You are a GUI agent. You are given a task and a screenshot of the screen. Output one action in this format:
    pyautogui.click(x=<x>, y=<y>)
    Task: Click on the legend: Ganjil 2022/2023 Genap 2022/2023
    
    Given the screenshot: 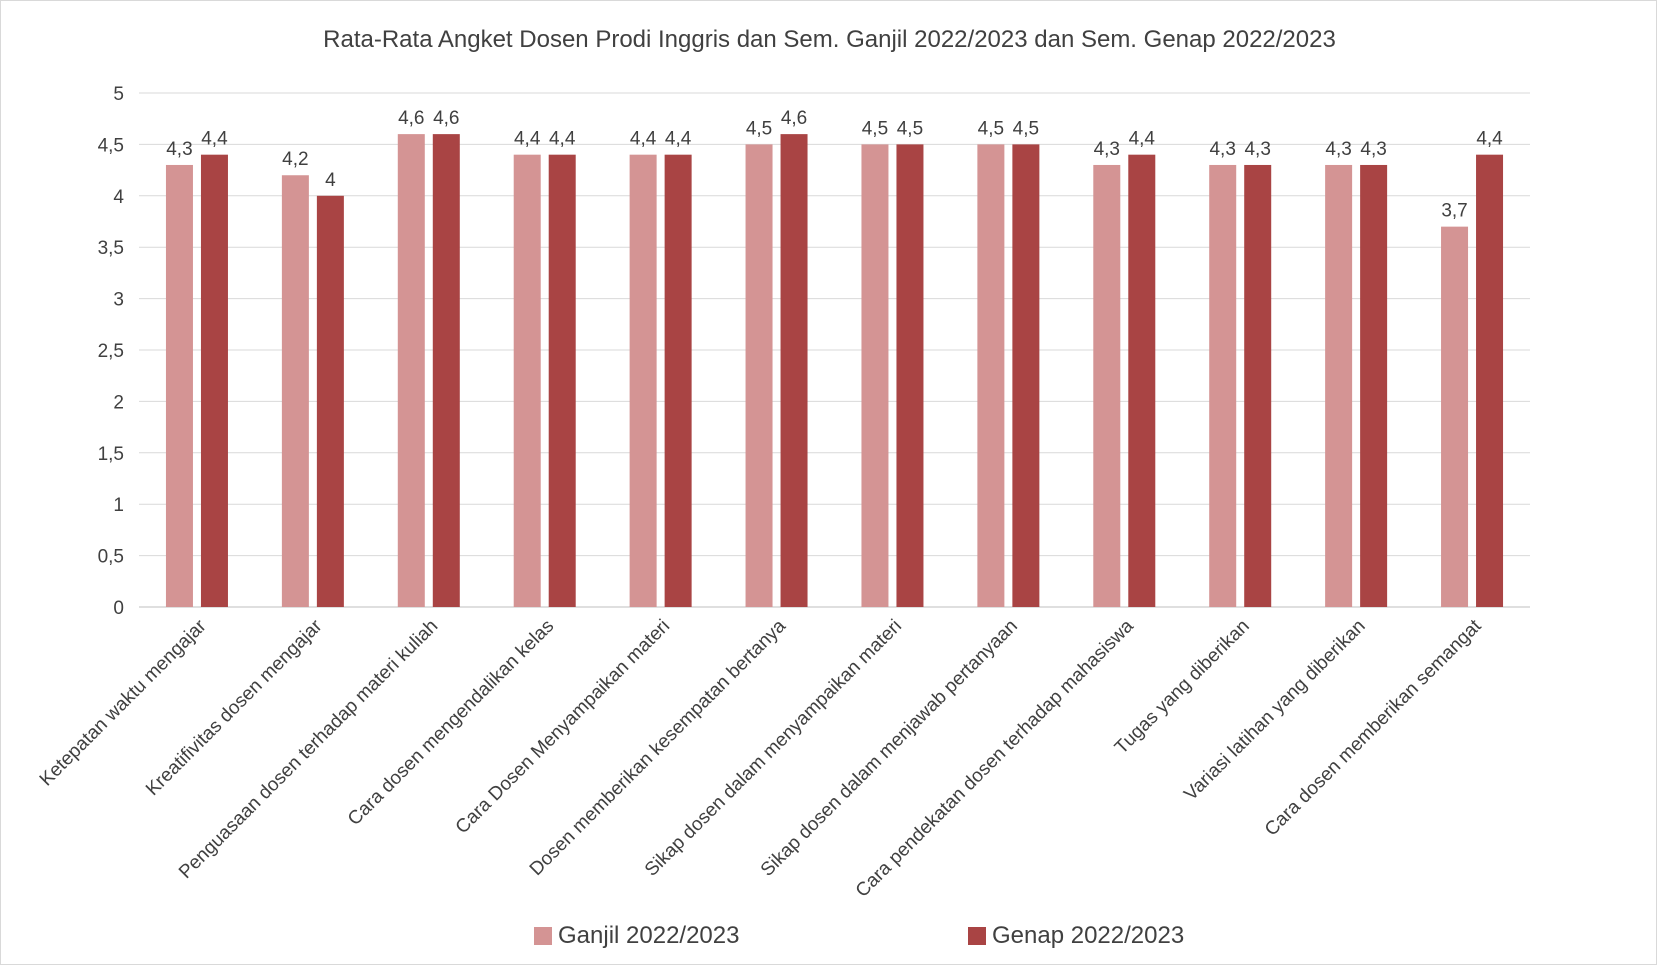 What is the action you would take?
    pyautogui.click(x=829, y=938)
    